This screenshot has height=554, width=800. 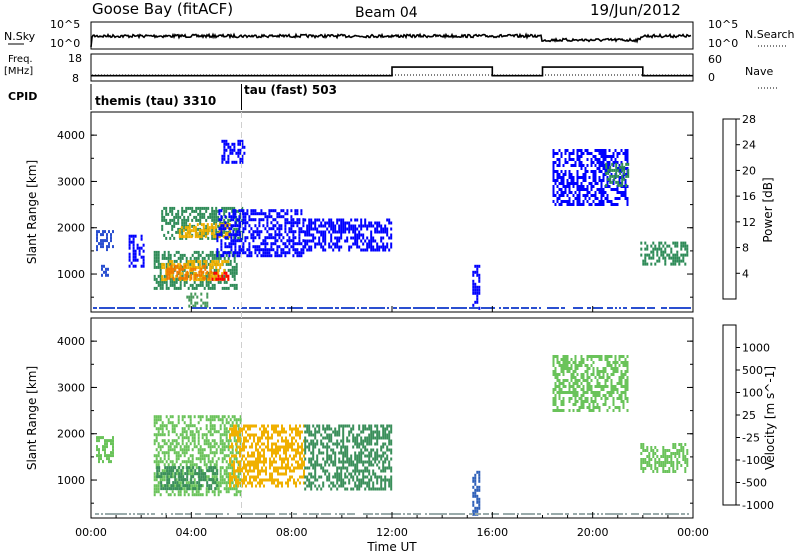 I want to click on velocity-y-label: Slant Range [km], so click(x=32, y=418).